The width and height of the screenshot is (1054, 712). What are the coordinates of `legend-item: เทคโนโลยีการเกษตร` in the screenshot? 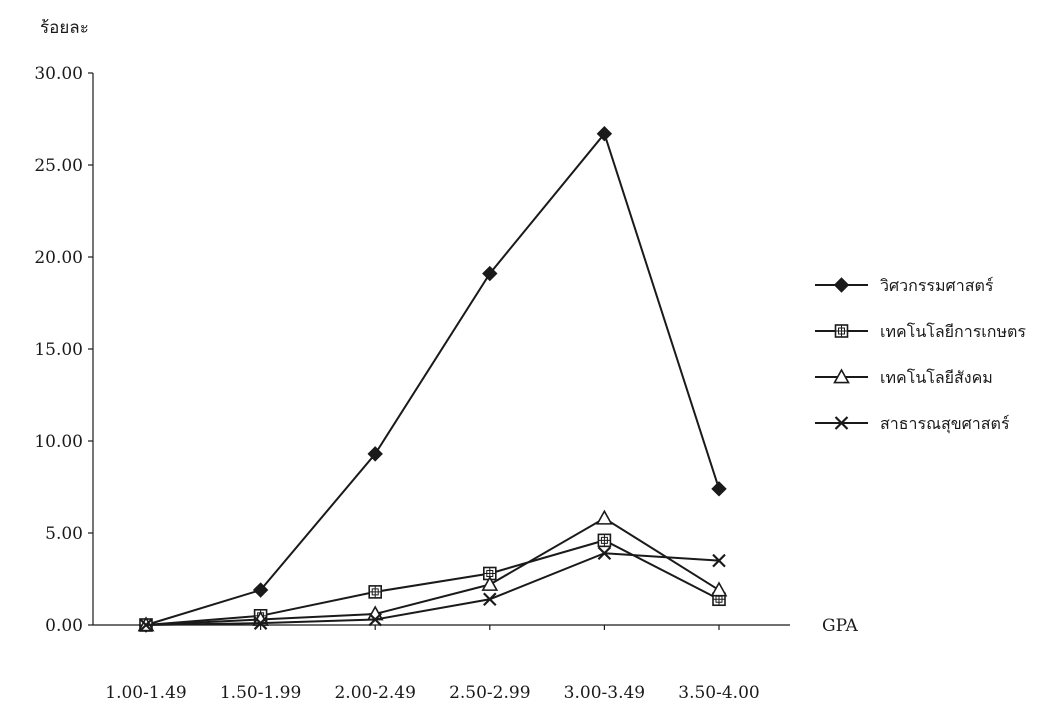 It's located at (920, 331).